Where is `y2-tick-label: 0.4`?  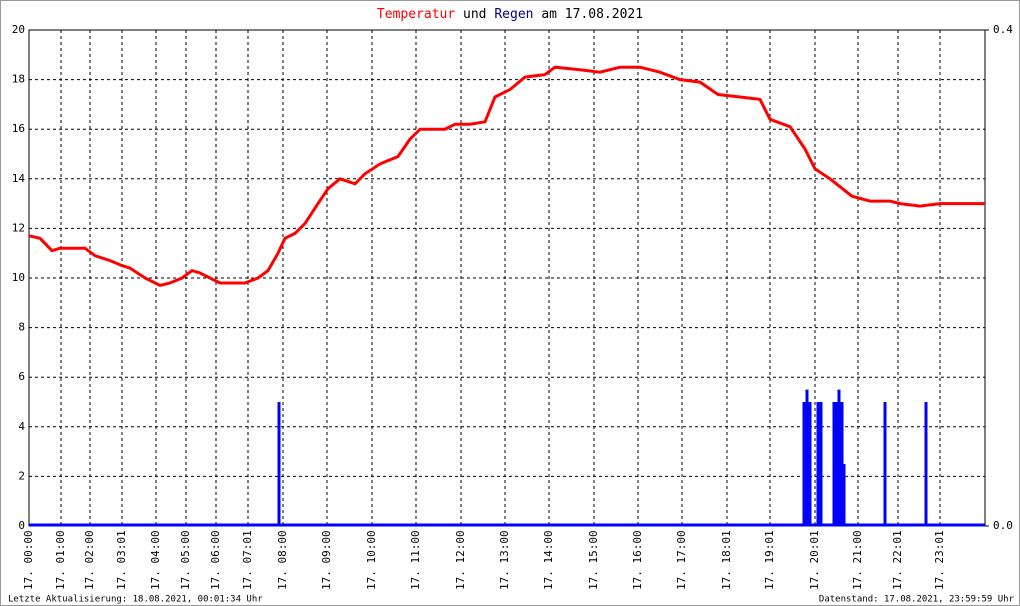 y2-tick-label: 0.4 is located at coordinates (1003, 29).